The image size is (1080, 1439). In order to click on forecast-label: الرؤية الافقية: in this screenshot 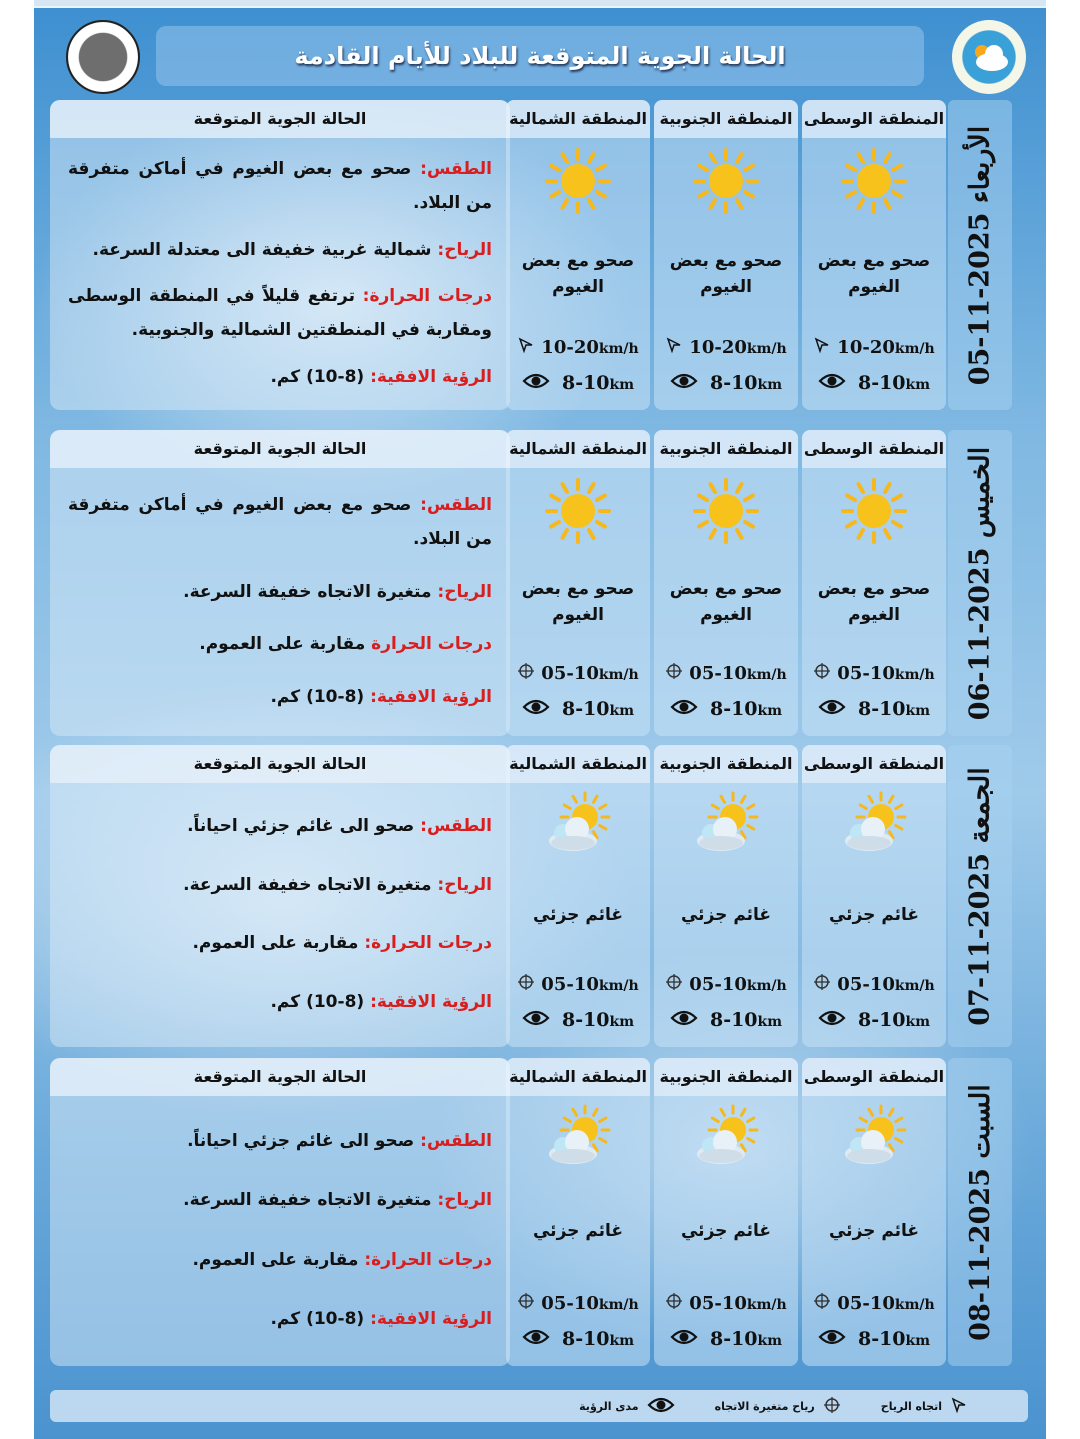, I will do `click(431, 696)`.